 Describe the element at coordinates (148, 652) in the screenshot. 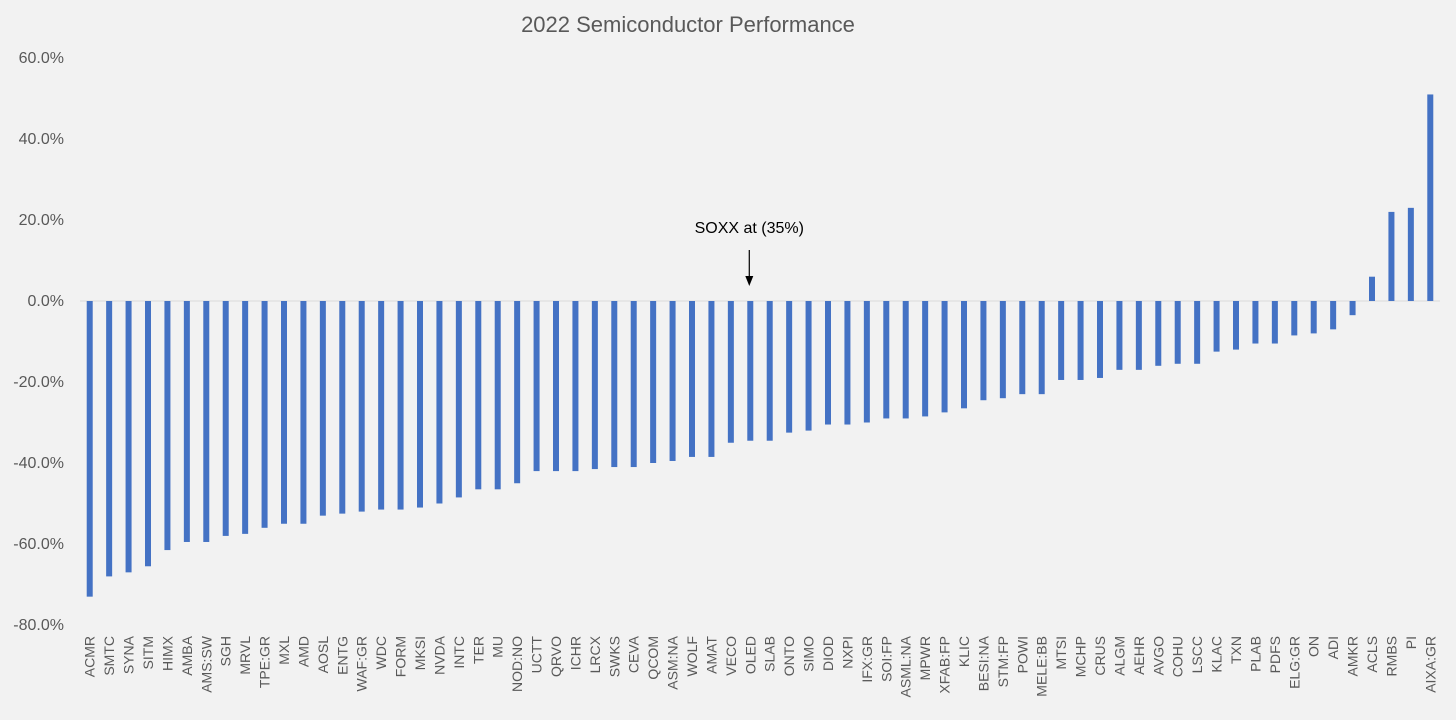

I see `x-tick-label: SITM` at that location.